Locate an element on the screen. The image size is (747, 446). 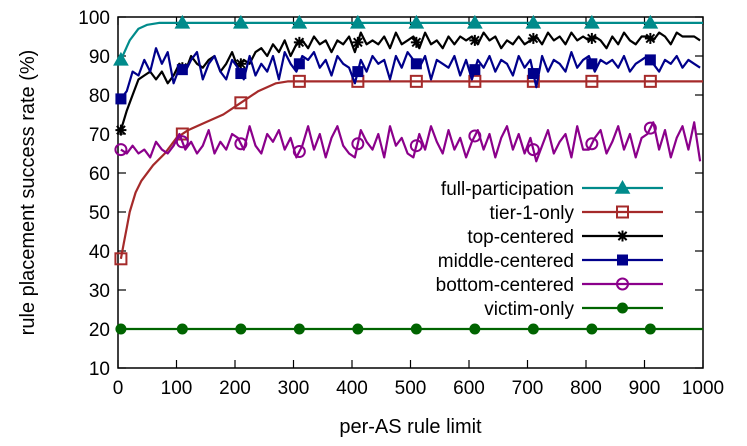
series-line-full-participation is located at coordinates (411, 41).